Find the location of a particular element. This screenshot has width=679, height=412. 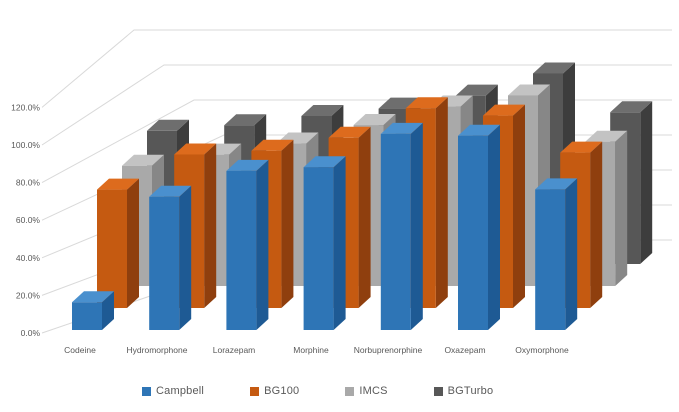

bar-campbell-lorazepam is located at coordinates (247, 244).